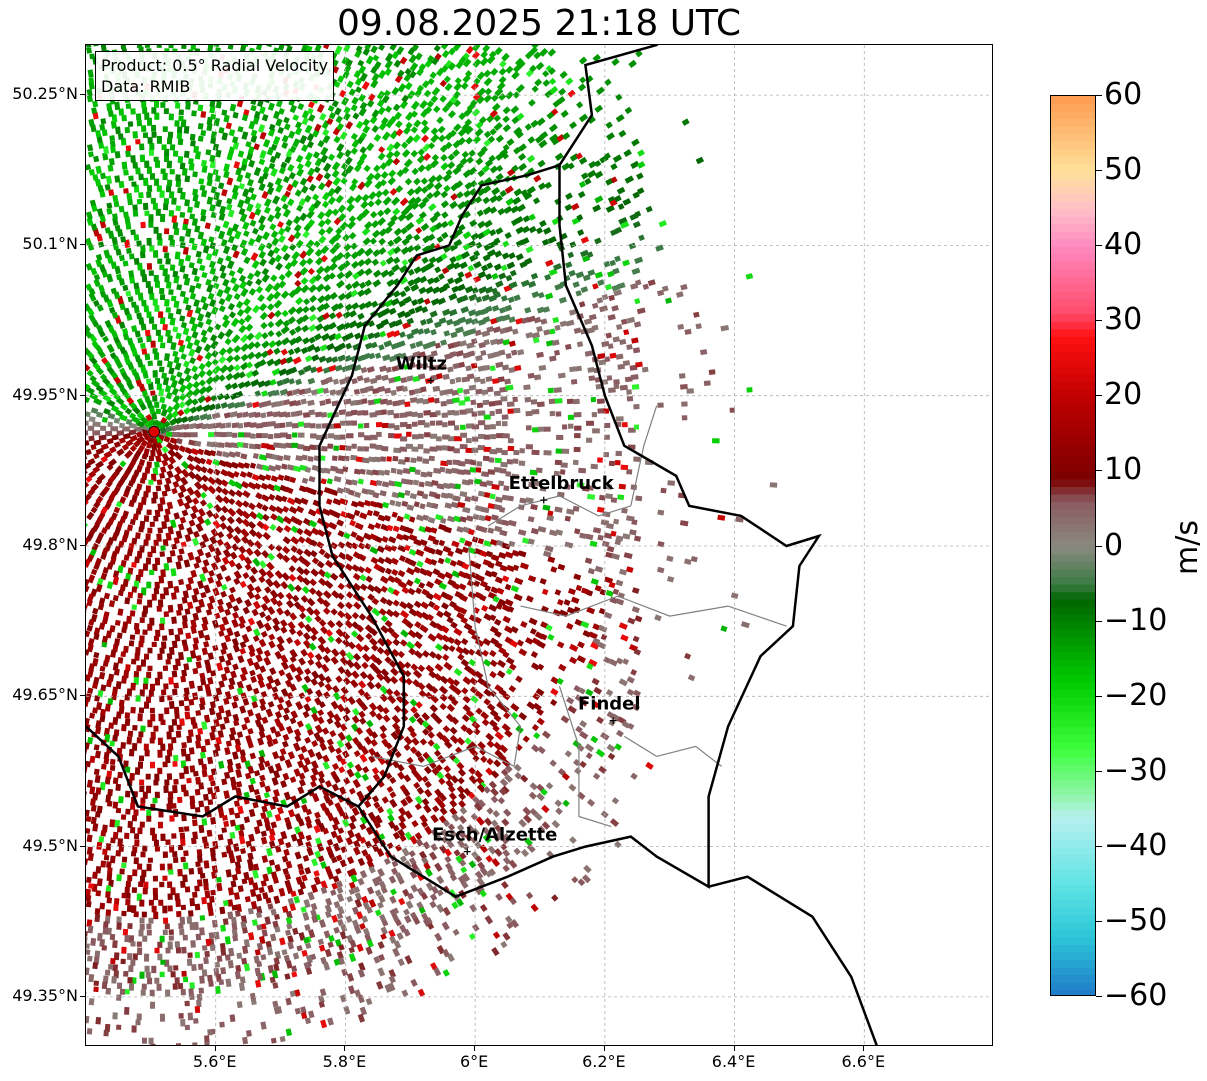 This screenshot has height=1081, width=1207. What do you see at coordinates (154, 431) in the screenshot?
I see `radar-site-marker` at bounding box center [154, 431].